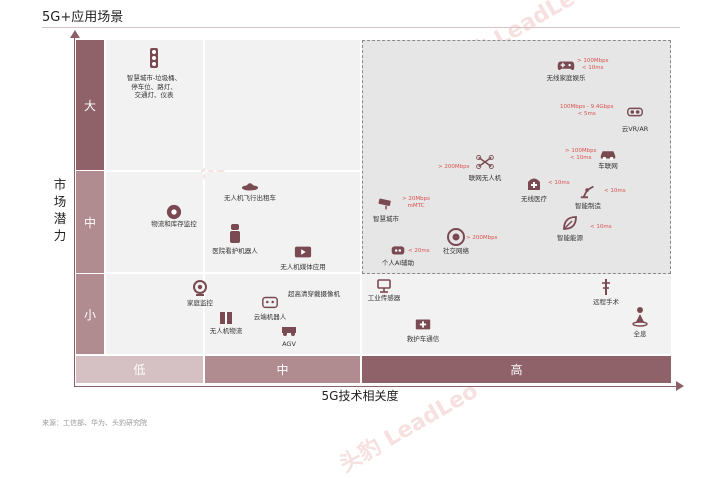  I want to click on app-remote-surgery: 远程手术, so click(606, 292).